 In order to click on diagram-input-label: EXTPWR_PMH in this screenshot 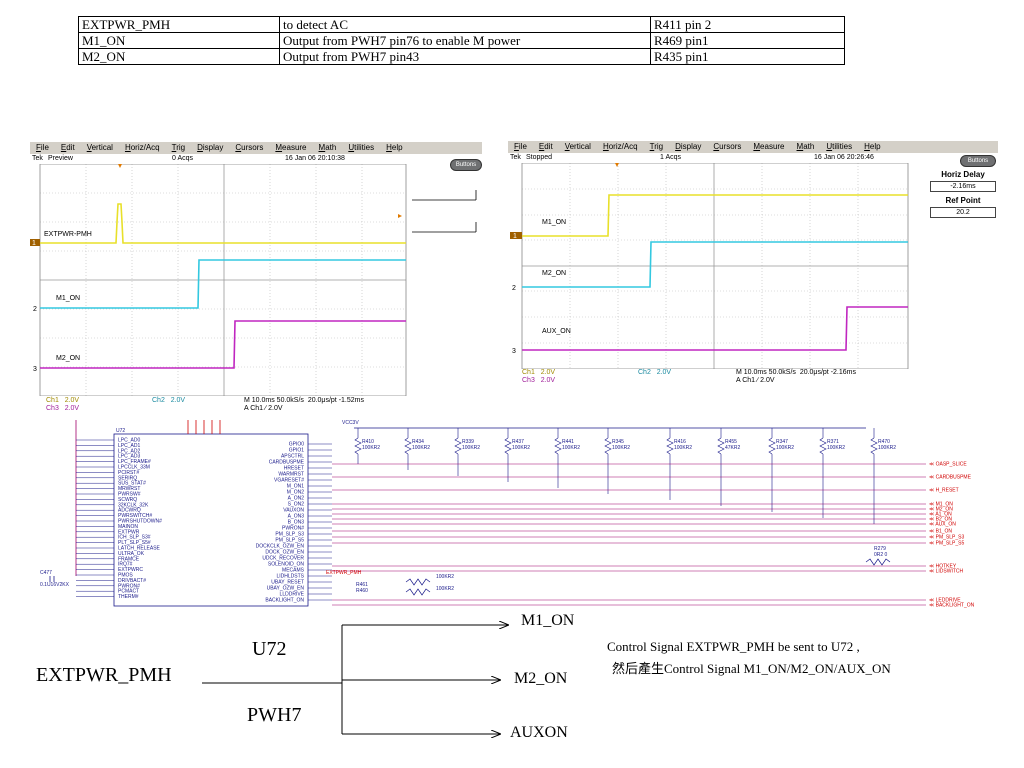, I will do `click(104, 675)`.